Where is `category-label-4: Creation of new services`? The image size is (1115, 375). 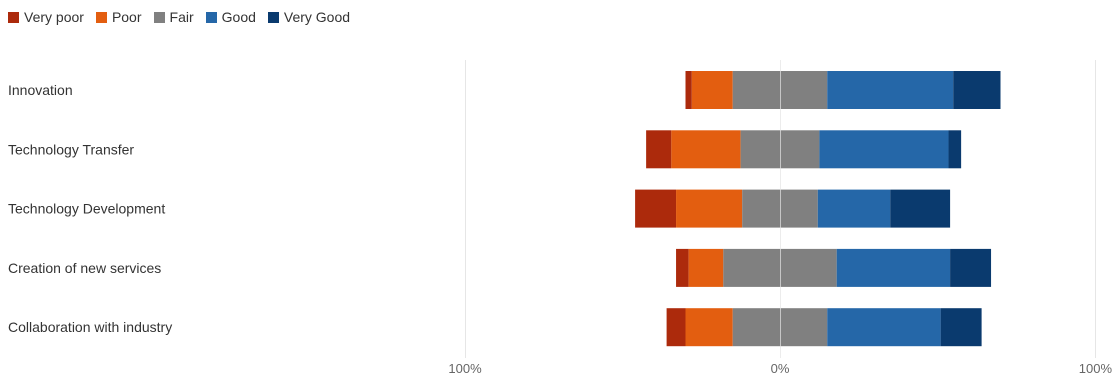 category-label-4: Creation of new services is located at coordinates (84, 268).